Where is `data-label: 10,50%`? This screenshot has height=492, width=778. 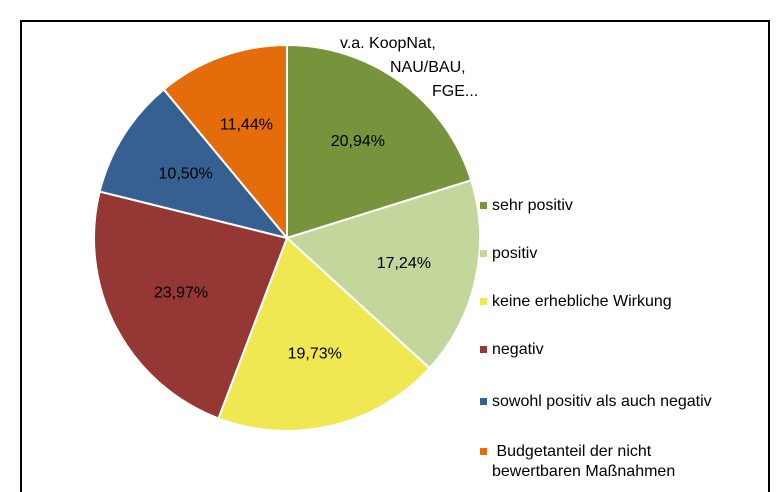 data-label: 10,50% is located at coordinates (186, 174).